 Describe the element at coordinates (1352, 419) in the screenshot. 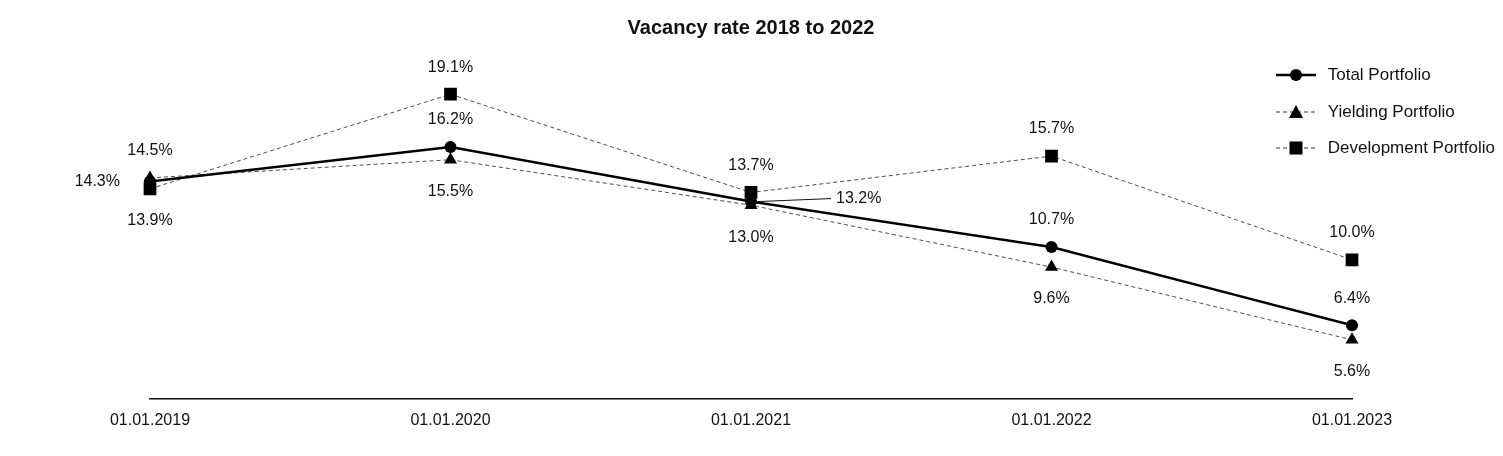

I see `x-tick-label: 01.01.2023` at that location.